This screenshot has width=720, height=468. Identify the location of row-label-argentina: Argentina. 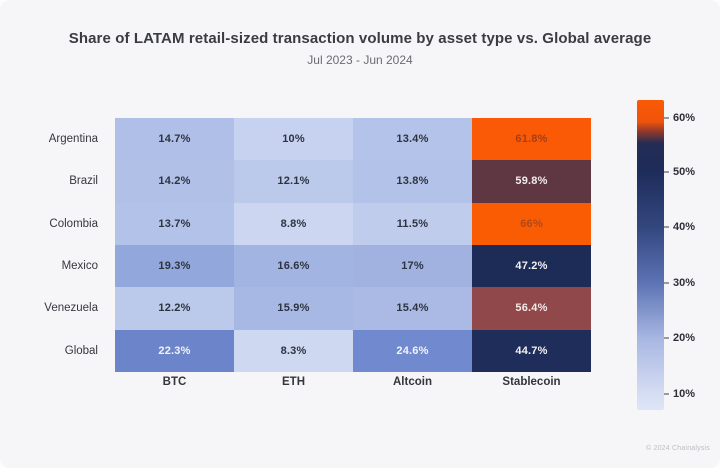
(73, 139).